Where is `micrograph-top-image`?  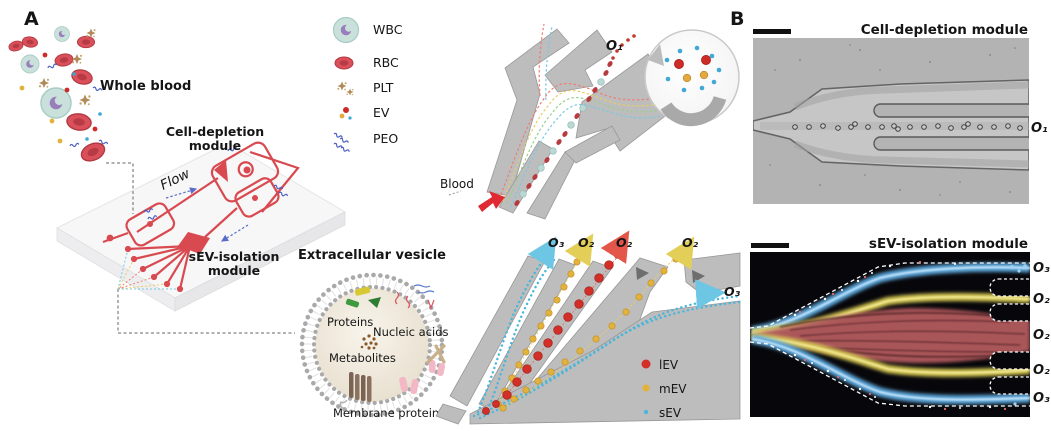 micrograph-top-image is located at coordinates (891, 121).